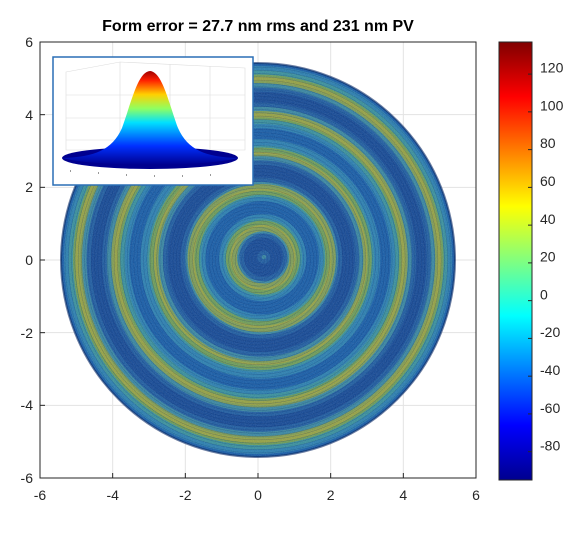 The width and height of the screenshot is (581, 540). Describe the element at coordinates (403, 495) in the screenshot. I see `x-tick-label: 4` at that location.